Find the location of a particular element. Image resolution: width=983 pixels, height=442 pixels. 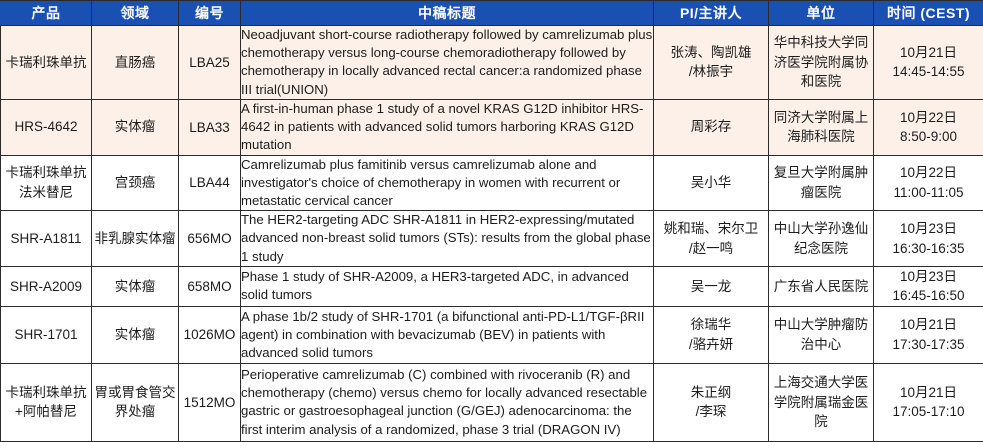

header-row: 产品 领域 编号 中稿标题 PI/主讲人 单位 时间 (CEST) is located at coordinates (492, 13).